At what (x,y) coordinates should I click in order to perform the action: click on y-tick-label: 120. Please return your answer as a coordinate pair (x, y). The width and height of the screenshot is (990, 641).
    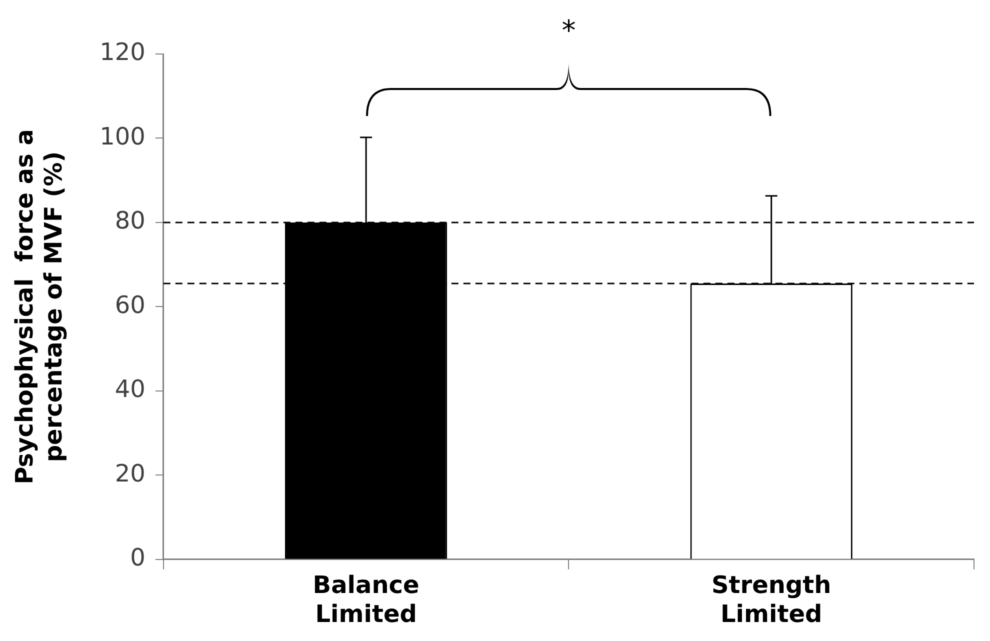
    Looking at the image, I should click on (123, 52).